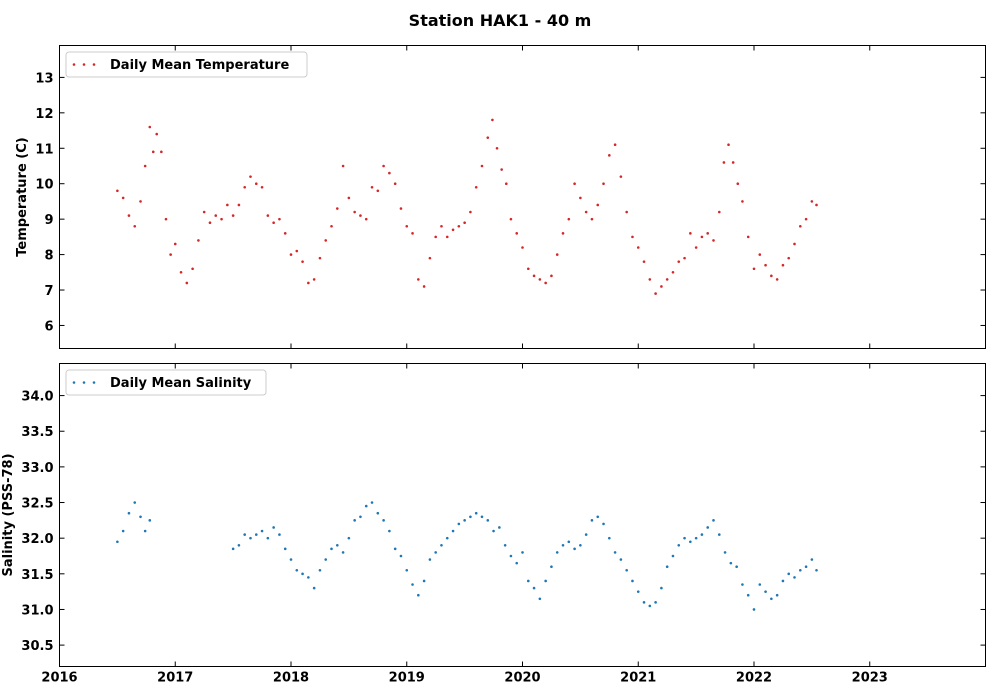  I want to click on salinity-legend-marker, so click(84, 382).